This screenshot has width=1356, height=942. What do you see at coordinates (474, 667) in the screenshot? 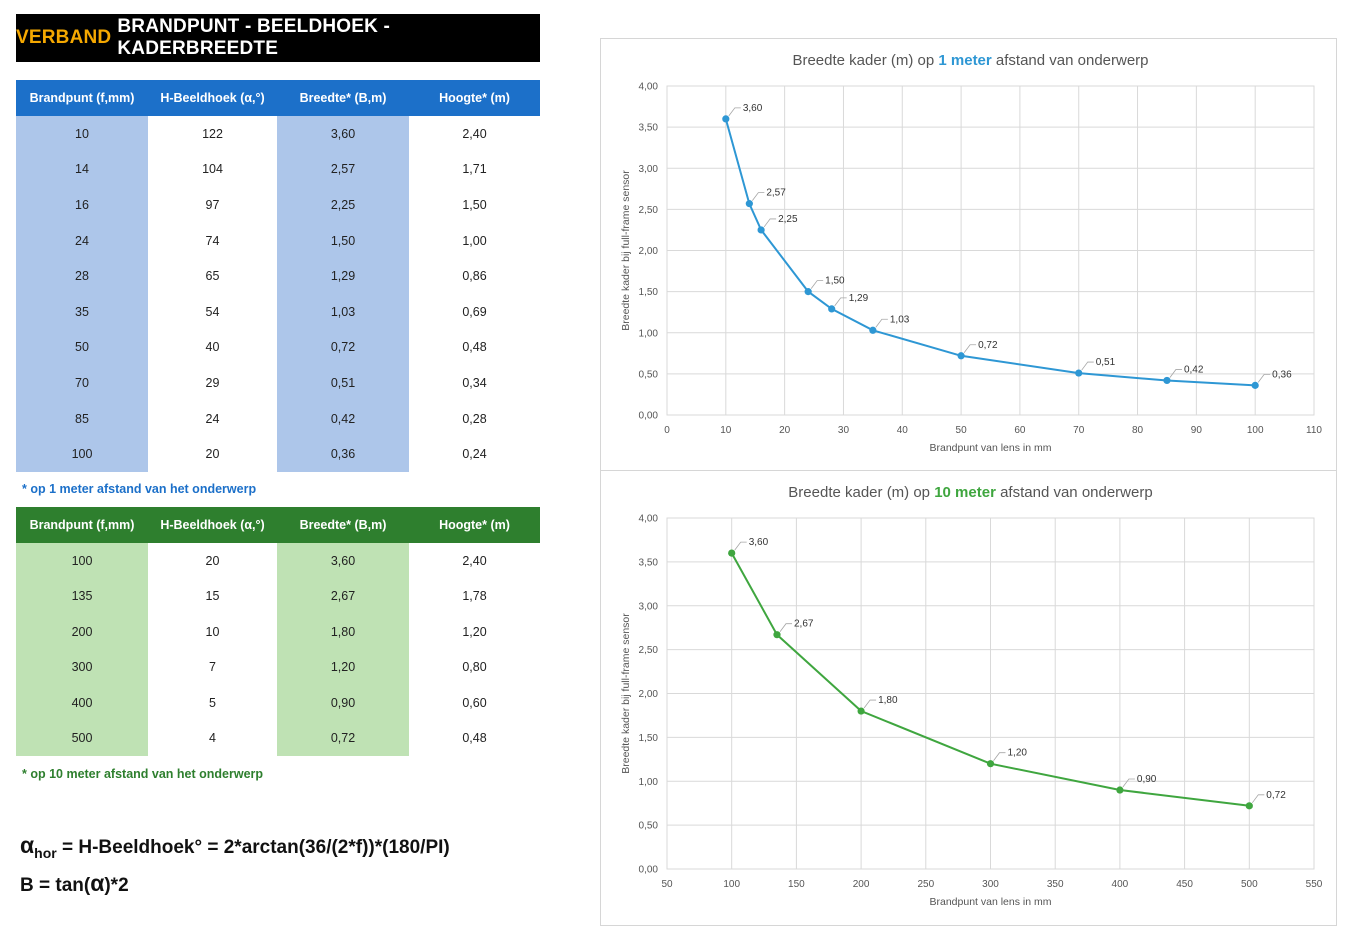
I see `table-cell: 0,80` at bounding box center [474, 667].